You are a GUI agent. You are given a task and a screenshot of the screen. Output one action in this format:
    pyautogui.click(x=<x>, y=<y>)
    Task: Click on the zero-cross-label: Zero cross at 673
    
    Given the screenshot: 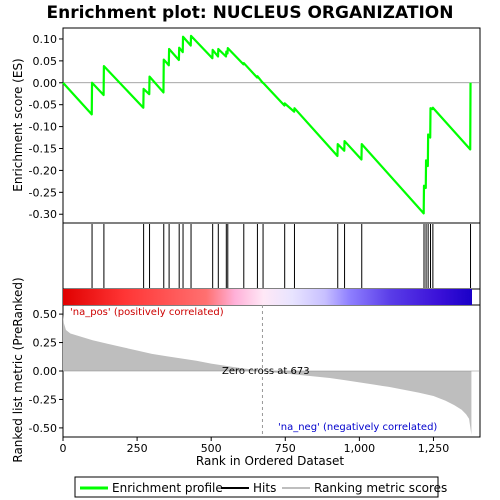 What is the action you would take?
    pyautogui.click(x=266, y=371)
    